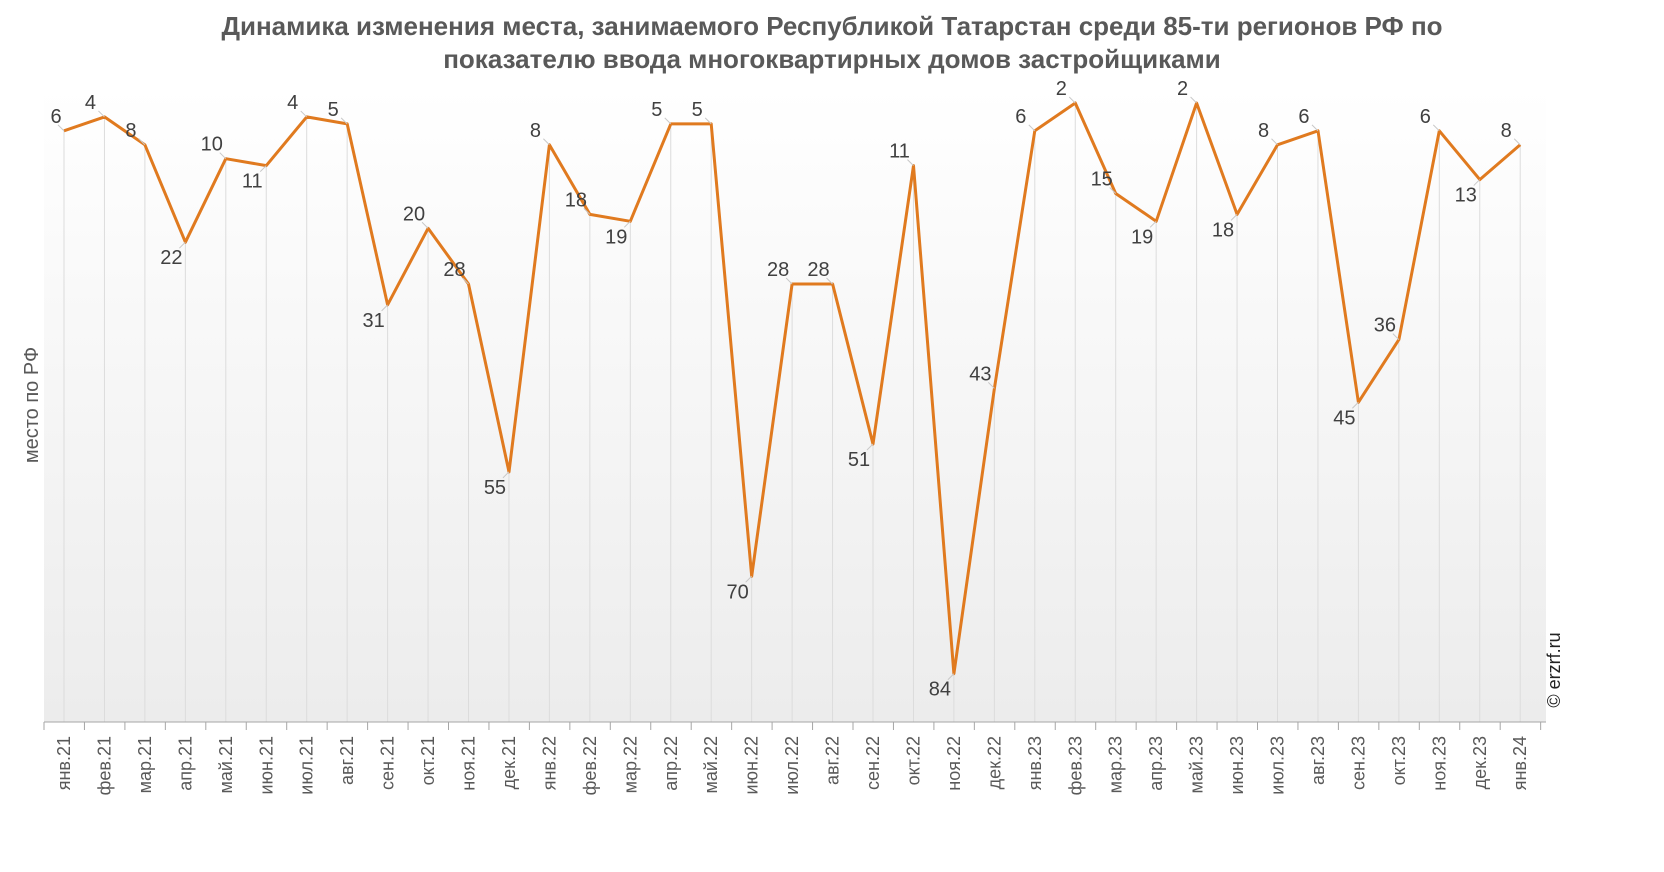 The image size is (1664, 872). Describe the element at coordinates (1318, 760) in the screenshot. I see `x-tick-label: авг.23` at that location.